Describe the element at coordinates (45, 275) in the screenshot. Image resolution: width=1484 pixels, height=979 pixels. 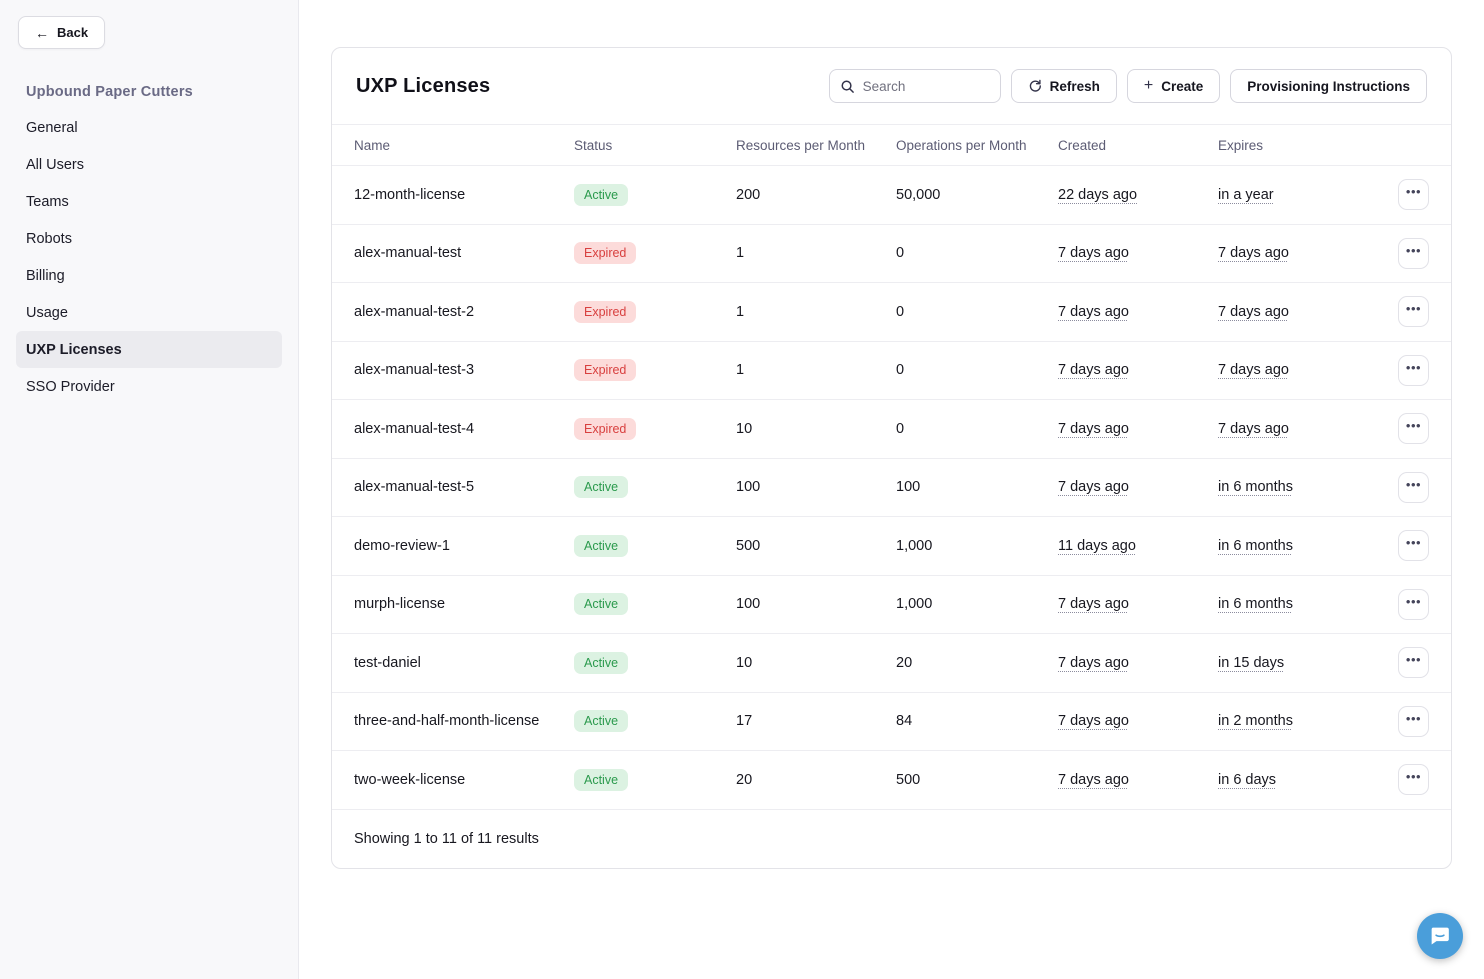
I see `sidebar-item-billing: Billing` at that location.